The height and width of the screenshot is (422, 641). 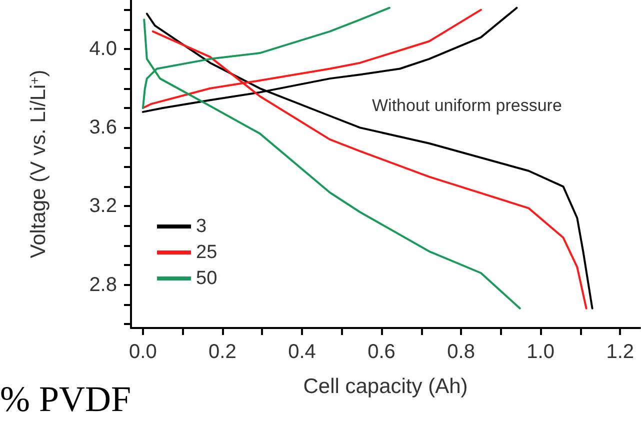 I want to click on y-tick-label: 3.6, so click(x=103, y=127).